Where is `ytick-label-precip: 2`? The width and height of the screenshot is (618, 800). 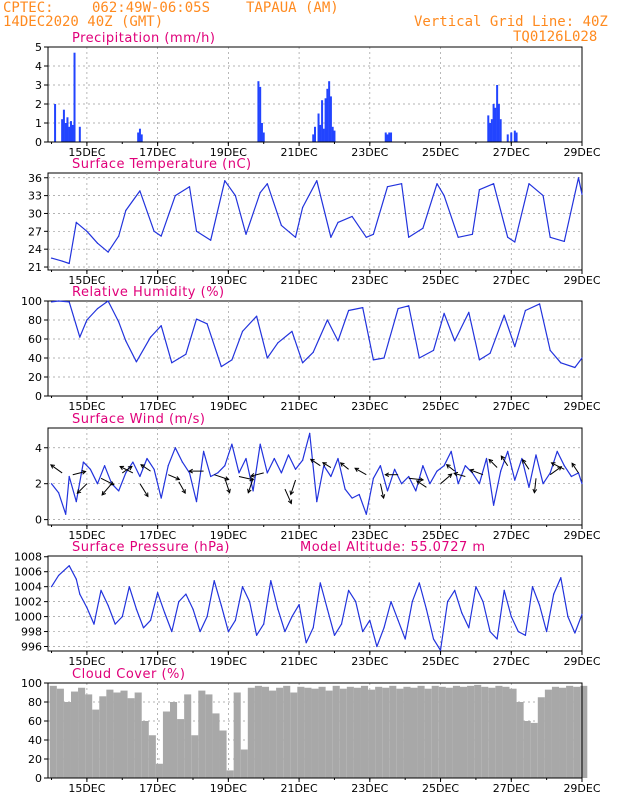 ytick-label-precip: 2 is located at coordinates (38, 104).